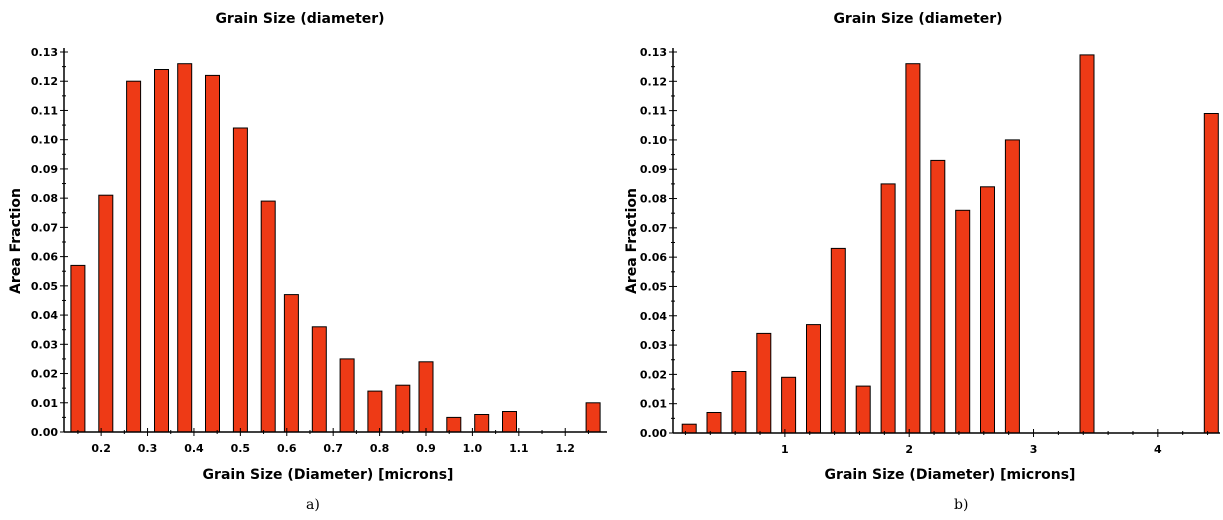  Describe the element at coordinates (961, 505) in the screenshot. I see `caption-b: b)` at that location.